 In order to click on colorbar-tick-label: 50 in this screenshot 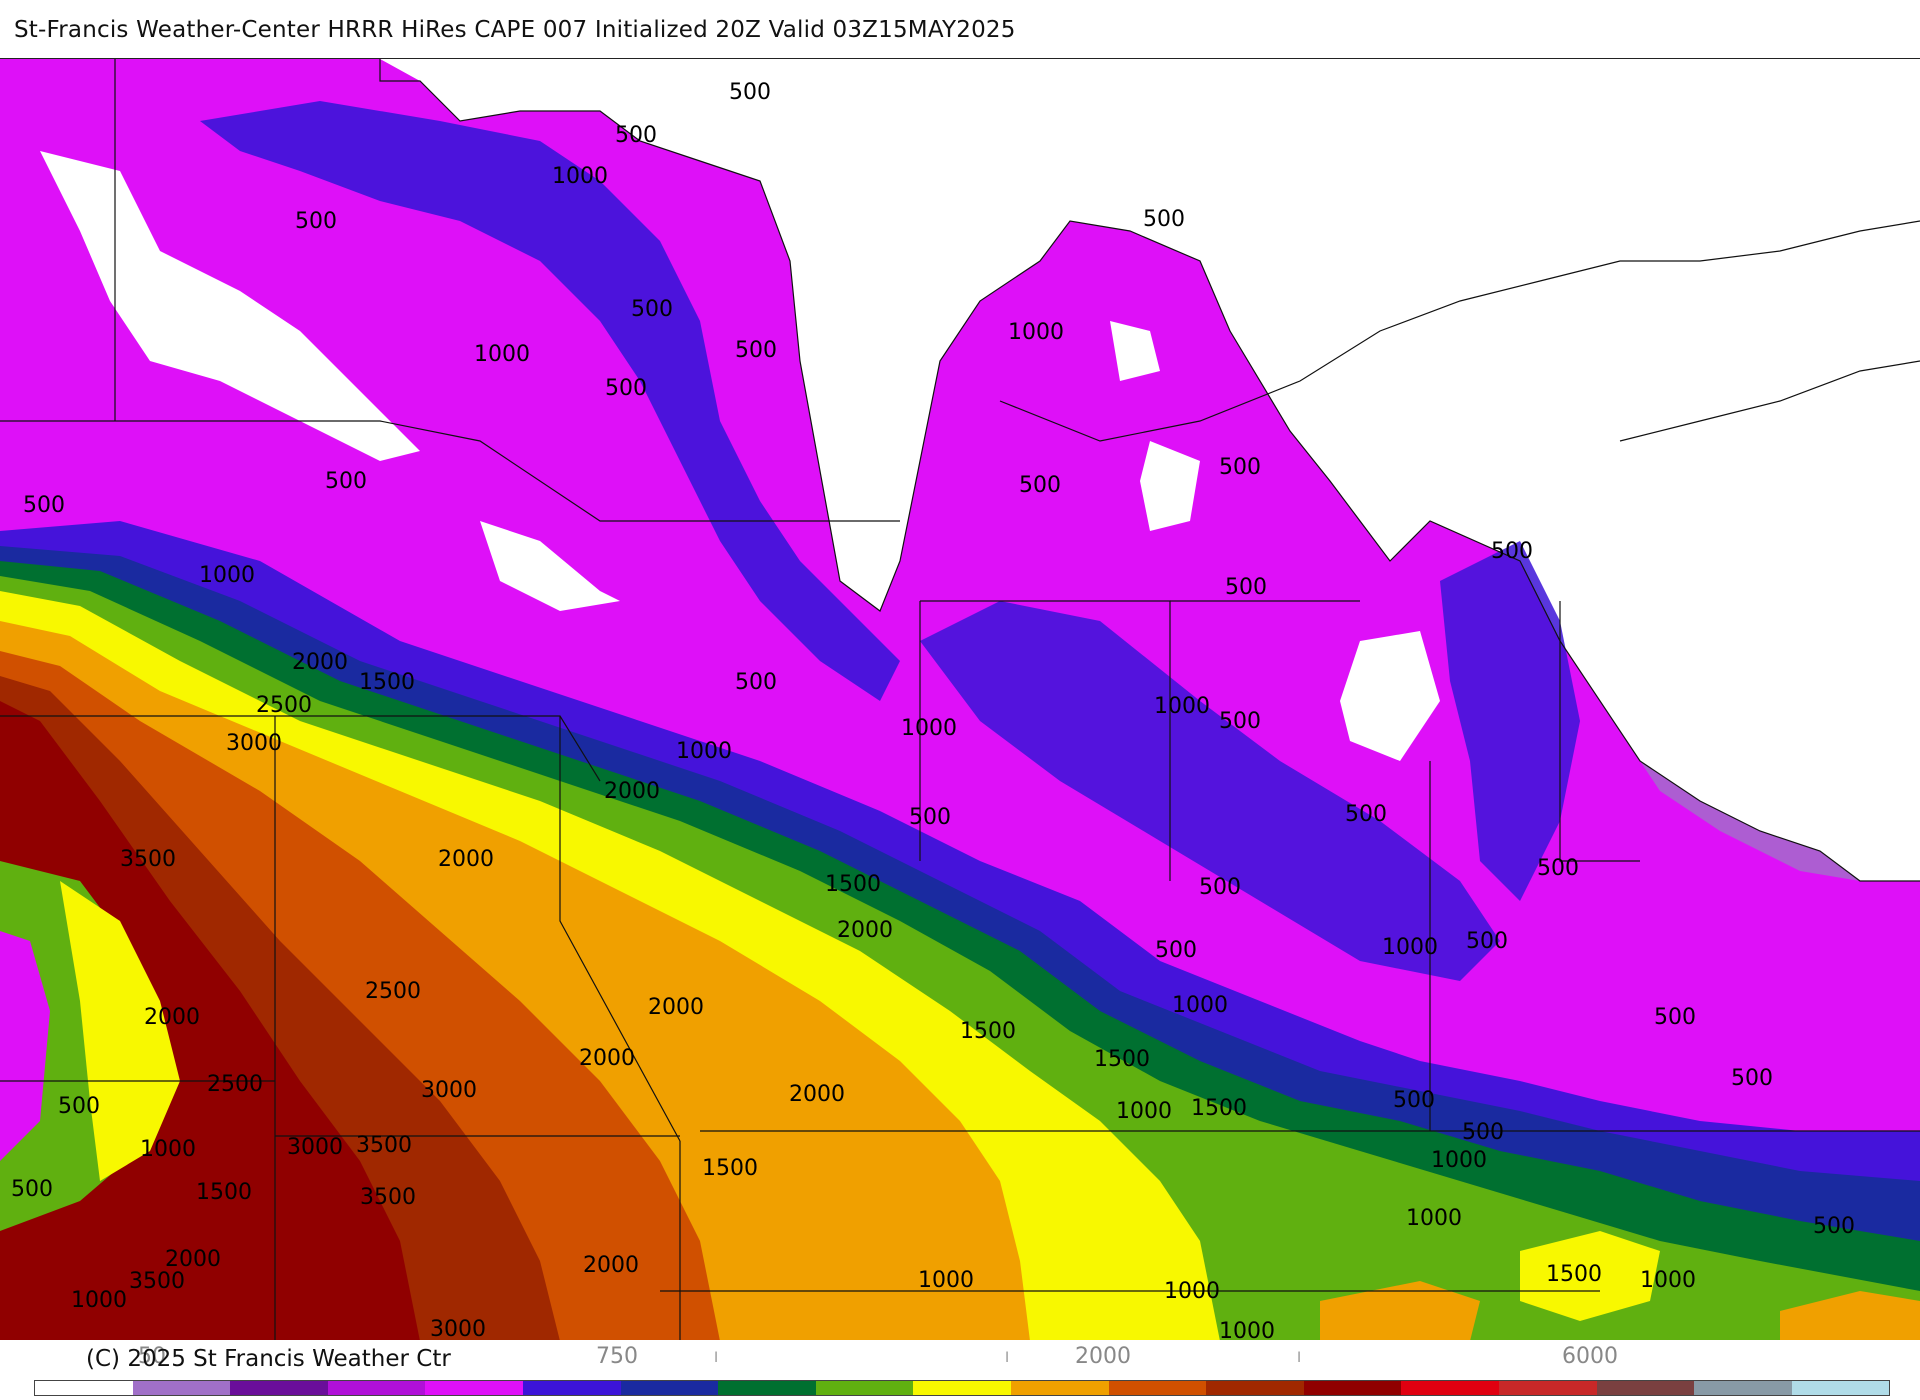, I will do `click(152, 1356)`.